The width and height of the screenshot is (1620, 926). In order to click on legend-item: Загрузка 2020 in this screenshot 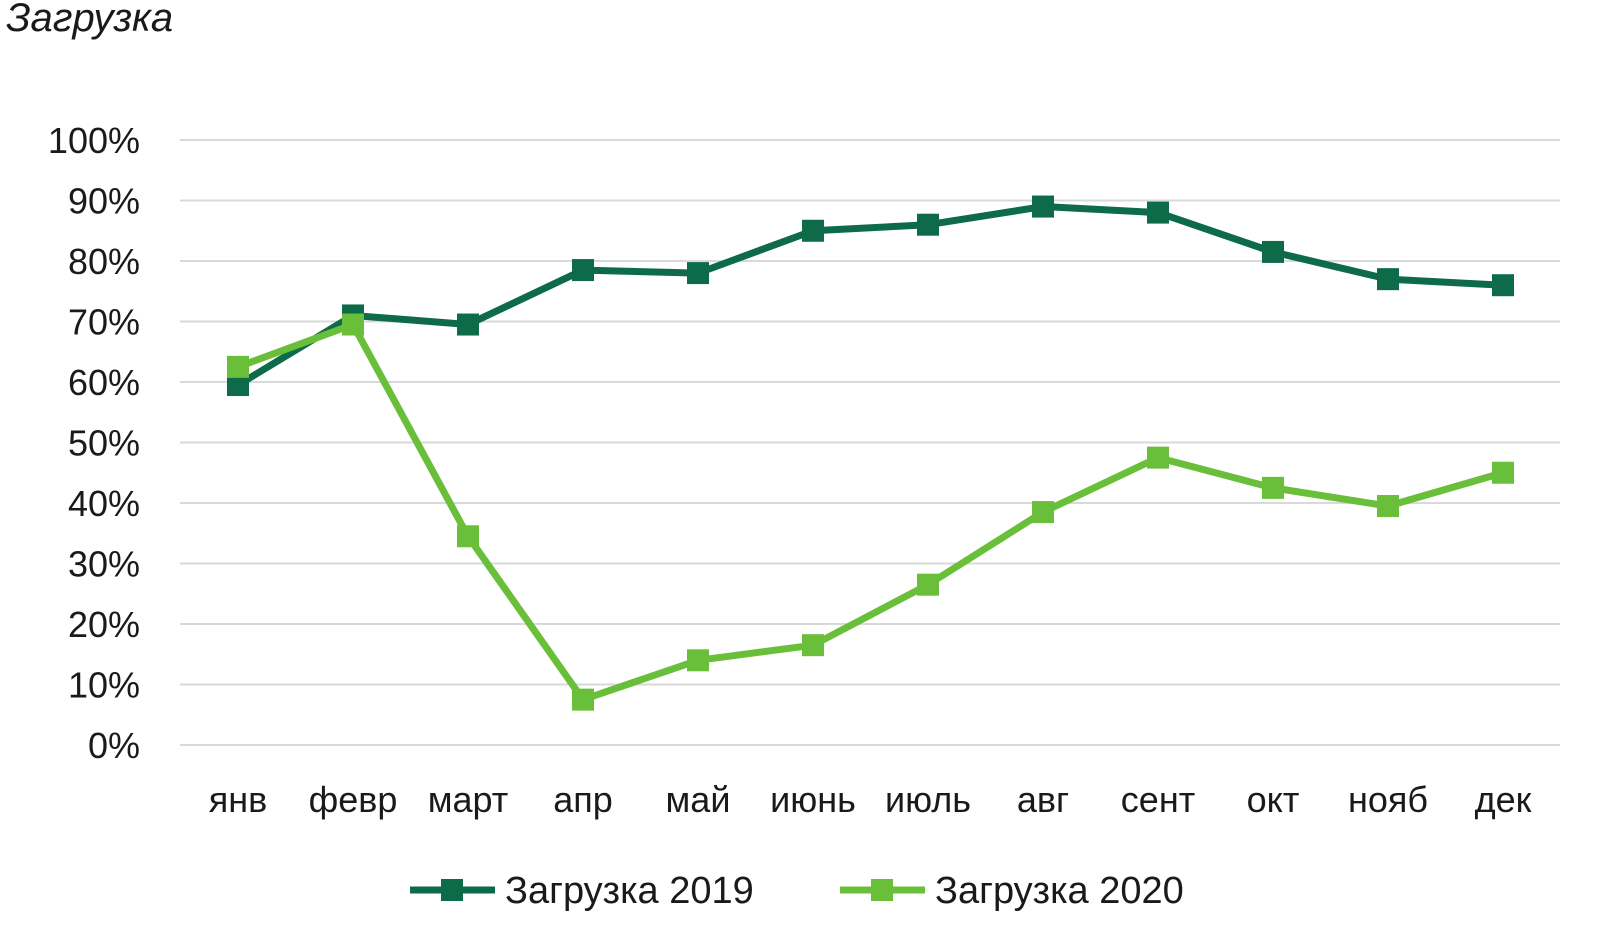, I will do `click(1012, 891)`.